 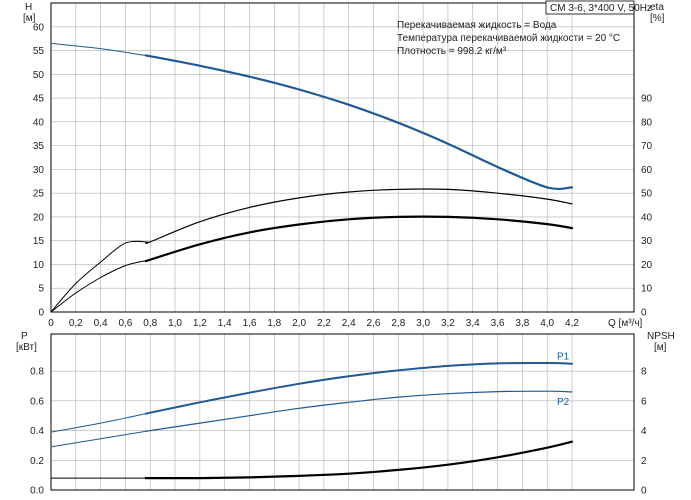 I want to click on eta-tick-label: 30, so click(x=647, y=241).